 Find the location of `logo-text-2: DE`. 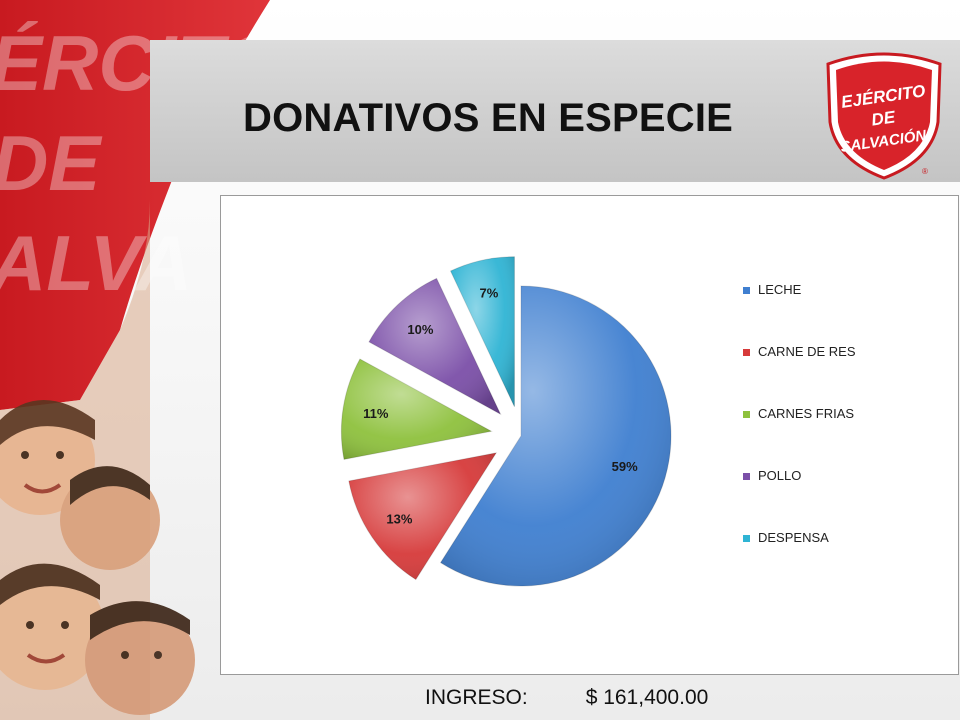

logo-text-2: DE is located at coordinates (883, 118).